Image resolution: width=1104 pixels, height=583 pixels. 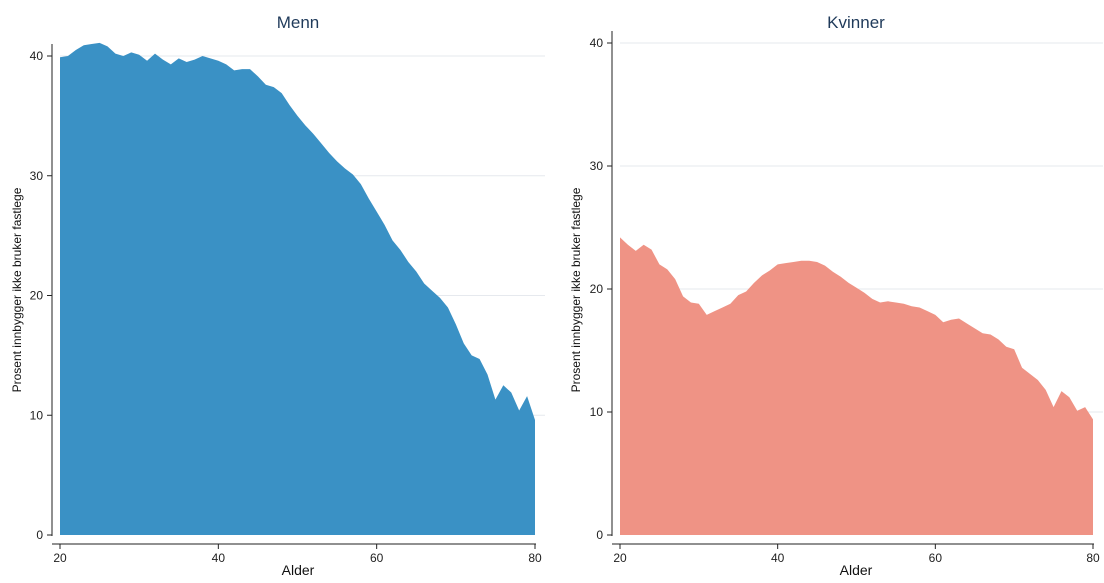 I want to click on panel-2-x-tick-label: 20, so click(x=620, y=558).